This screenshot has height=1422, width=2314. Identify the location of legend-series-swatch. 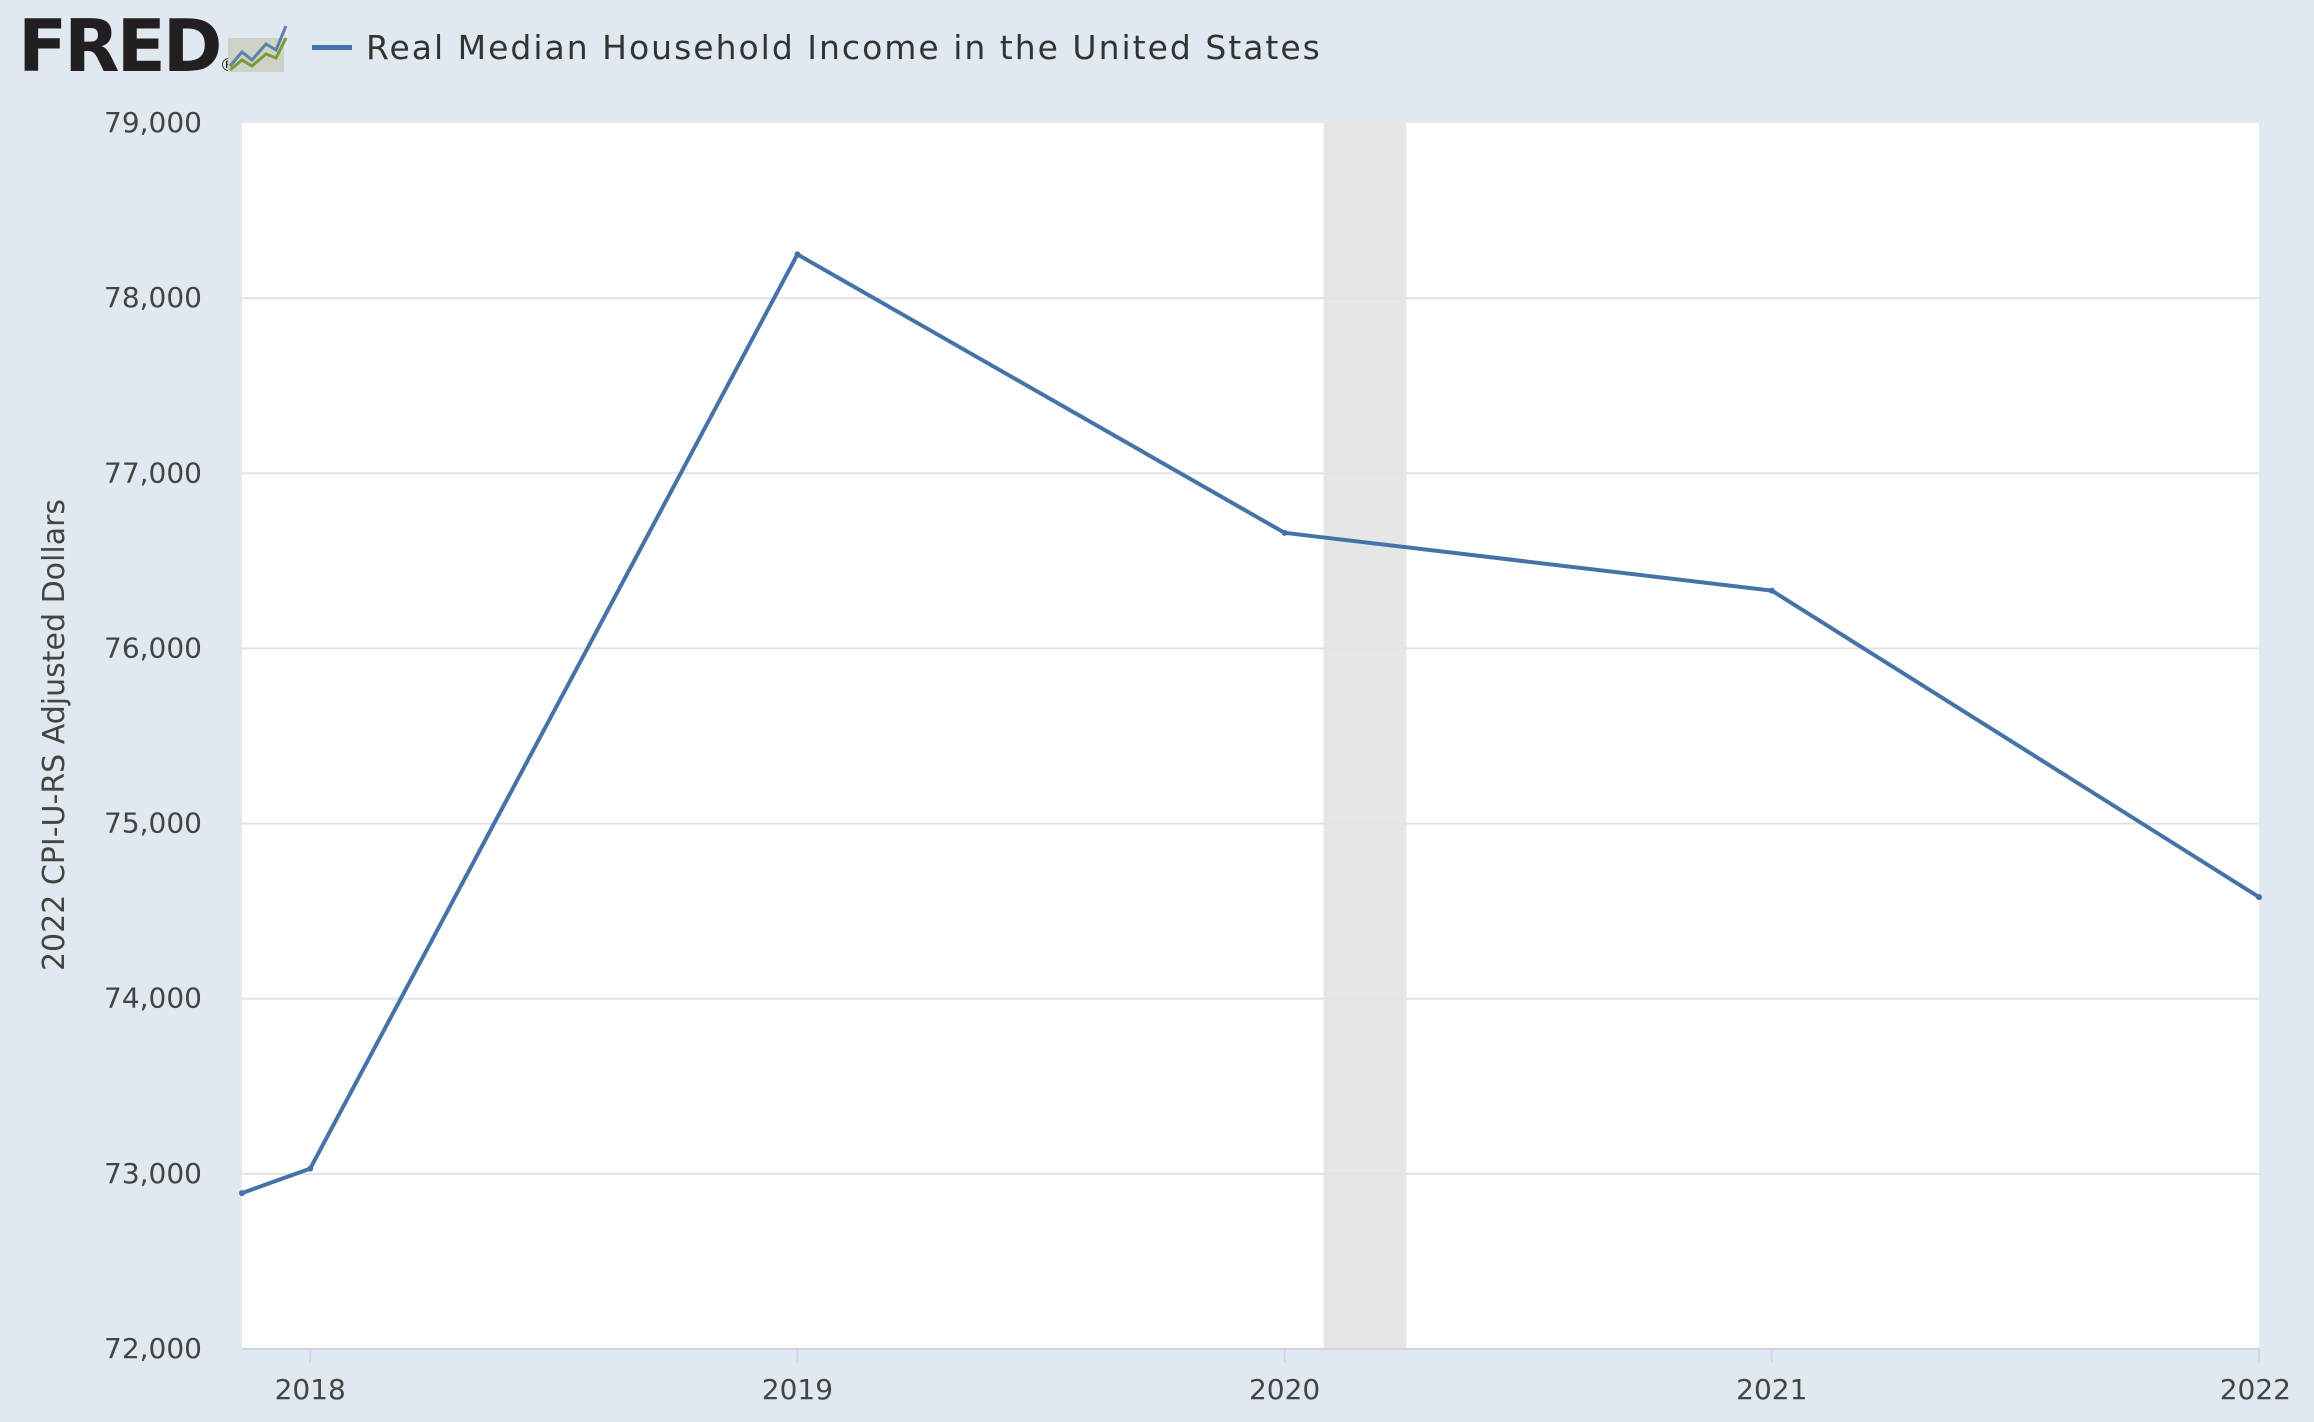
(332, 47).